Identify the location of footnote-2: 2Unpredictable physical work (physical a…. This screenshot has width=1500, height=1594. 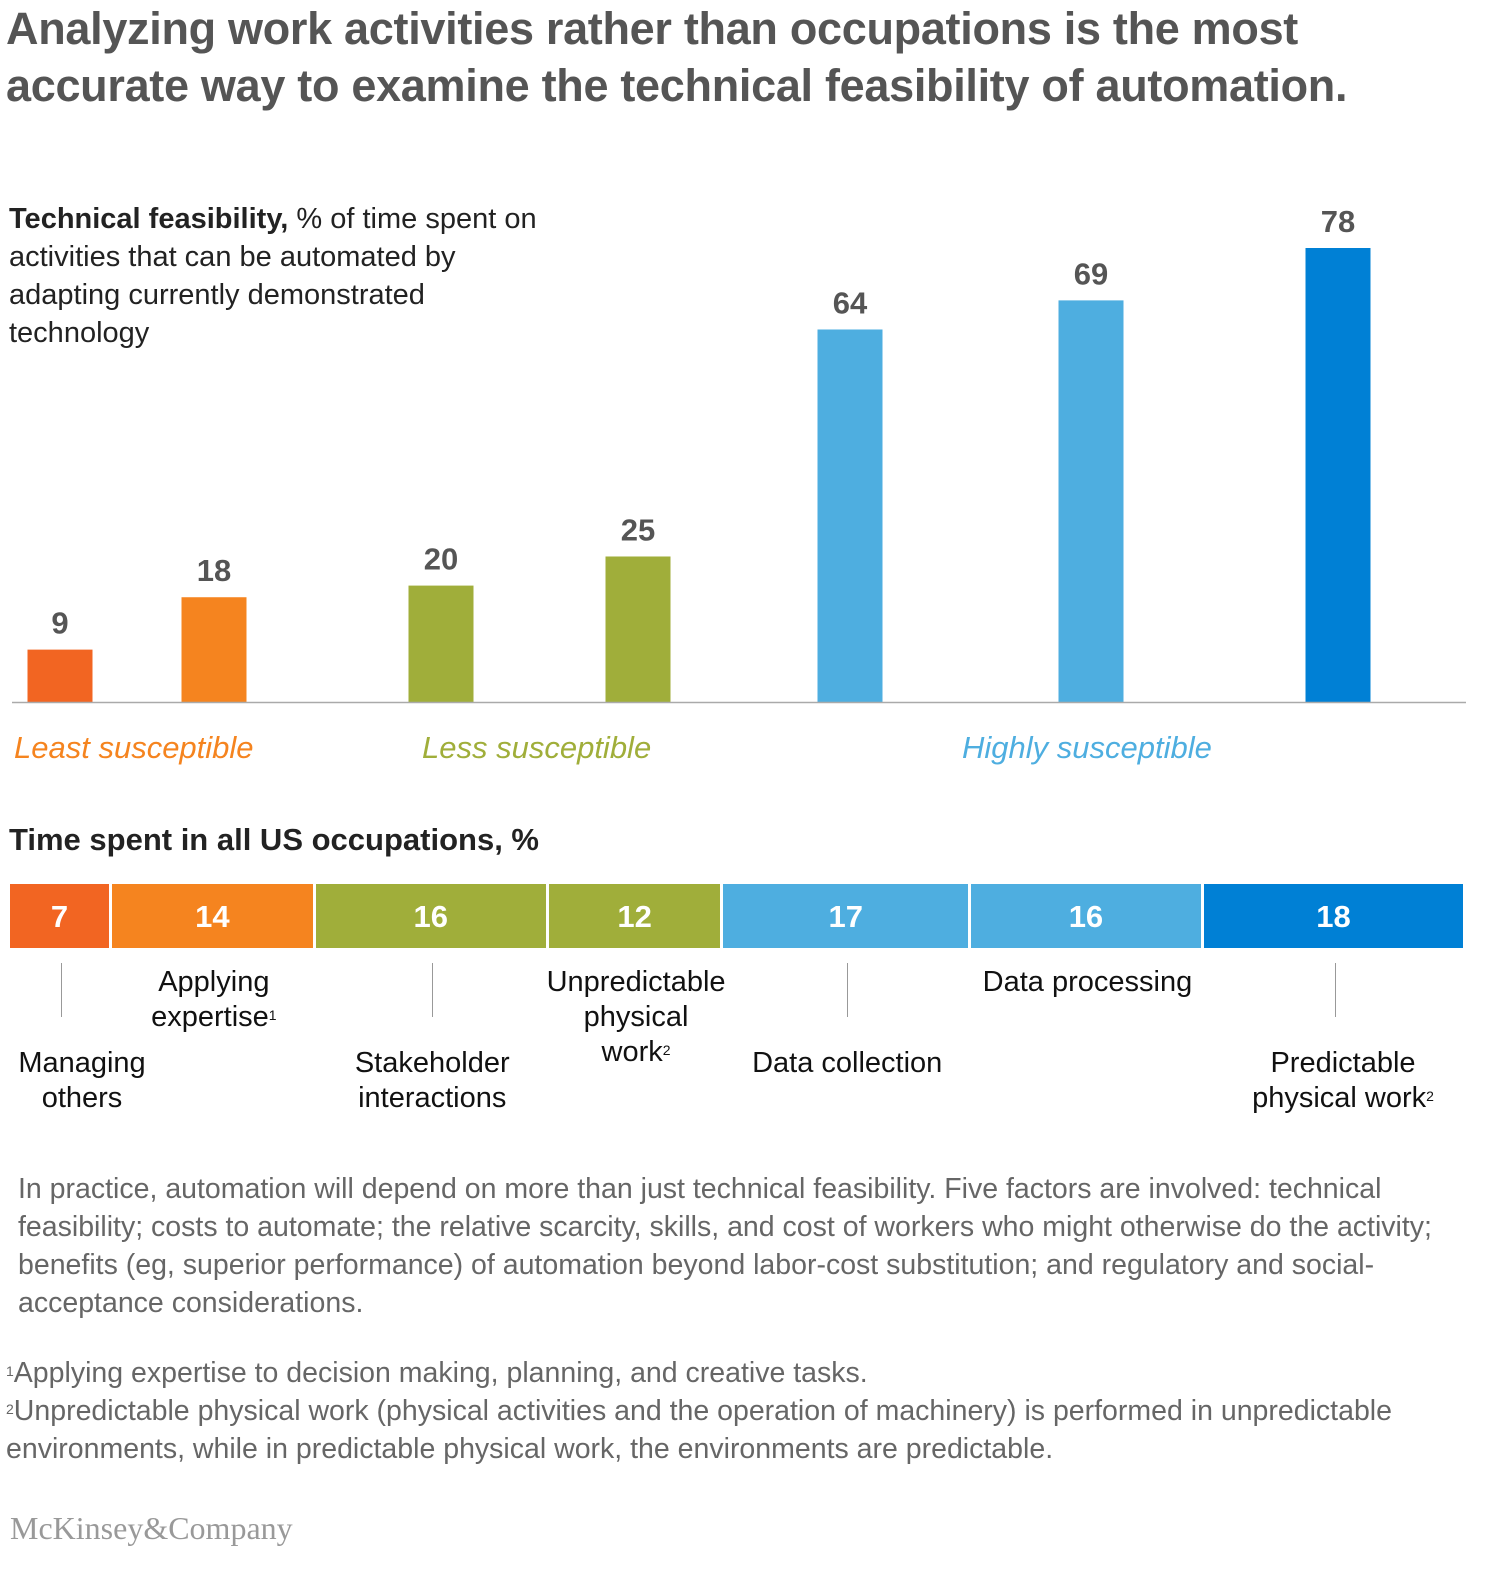
(736, 1430).